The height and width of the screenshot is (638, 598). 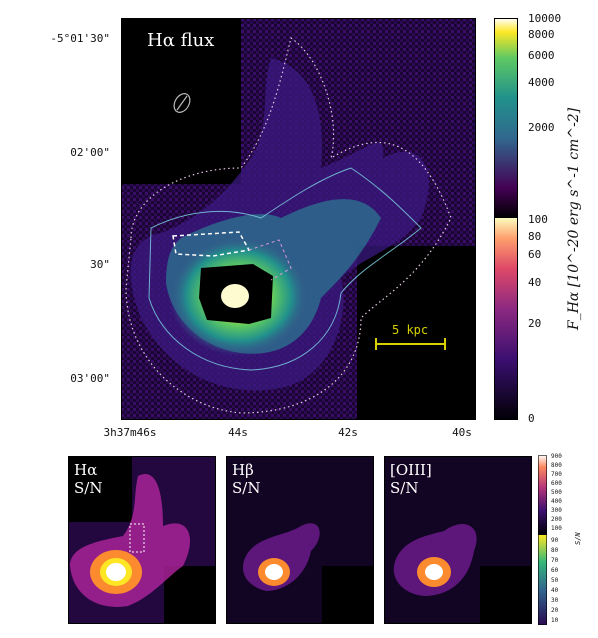 I want to click on cb-tick-60: 60, so click(x=535, y=254).